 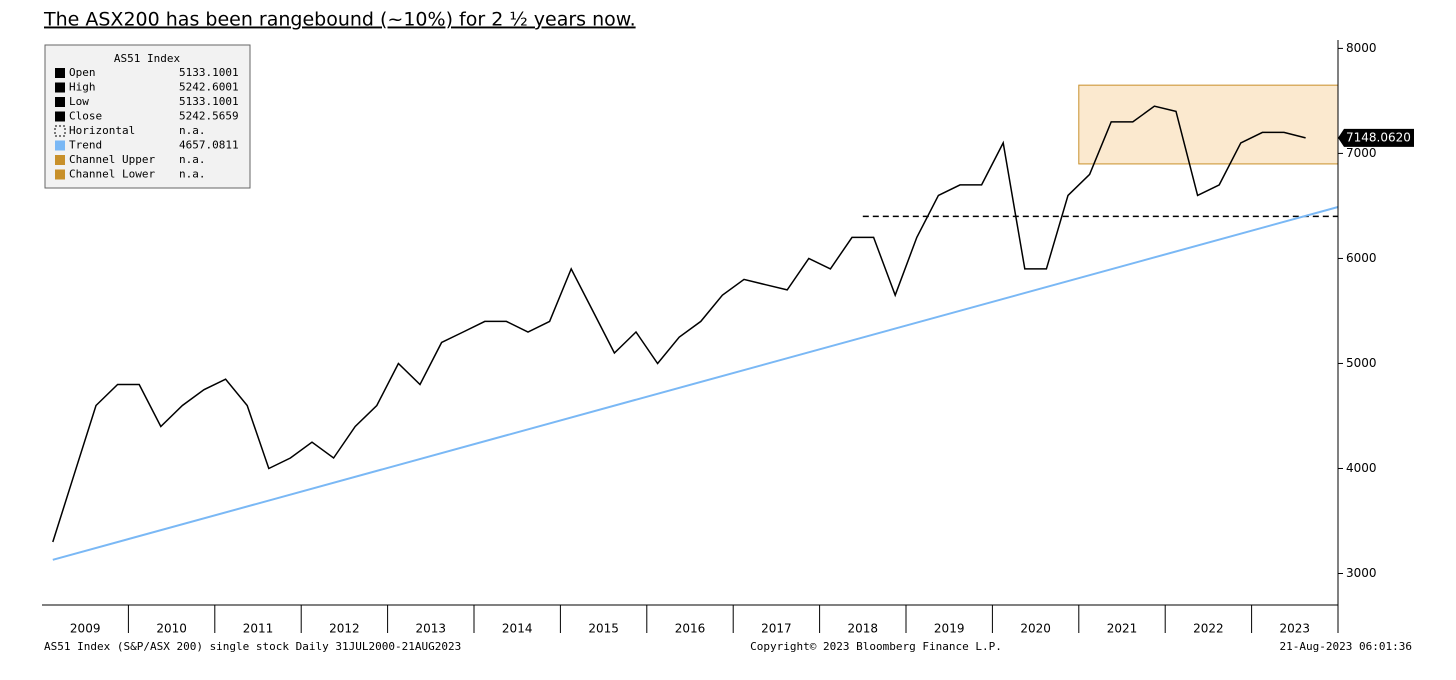 What do you see at coordinates (1122, 629) in the screenshot?
I see `x-tick-label: 2021` at bounding box center [1122, 629].